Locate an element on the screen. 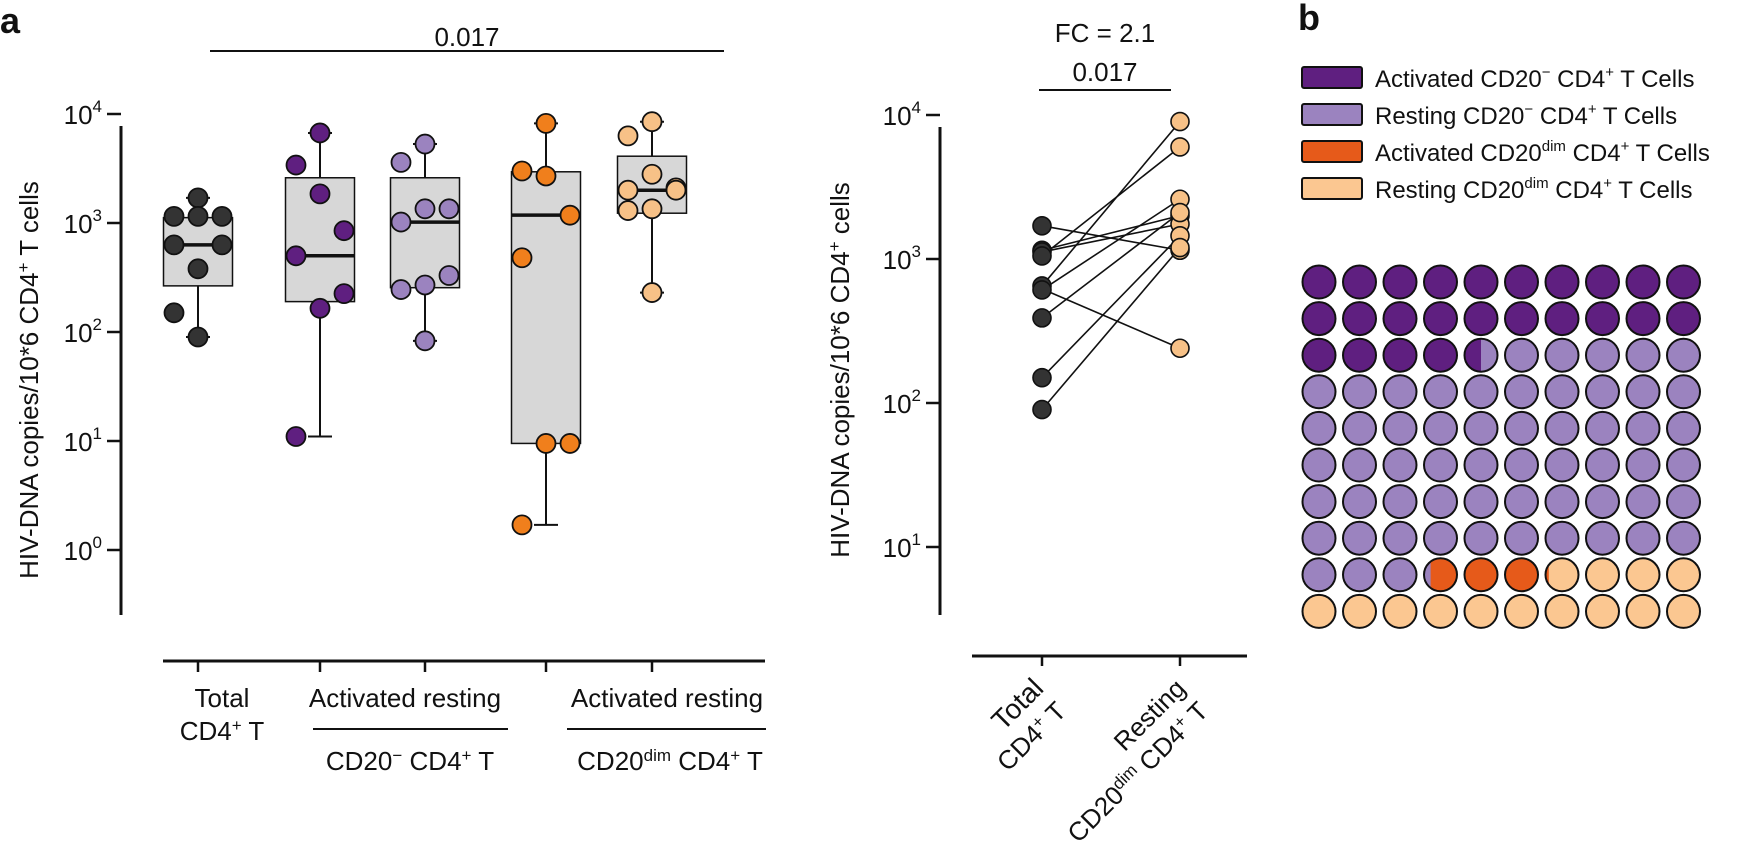 The image size is (1760, 853). right-y-tick-label: 102 is located at coordinates (902, 402).